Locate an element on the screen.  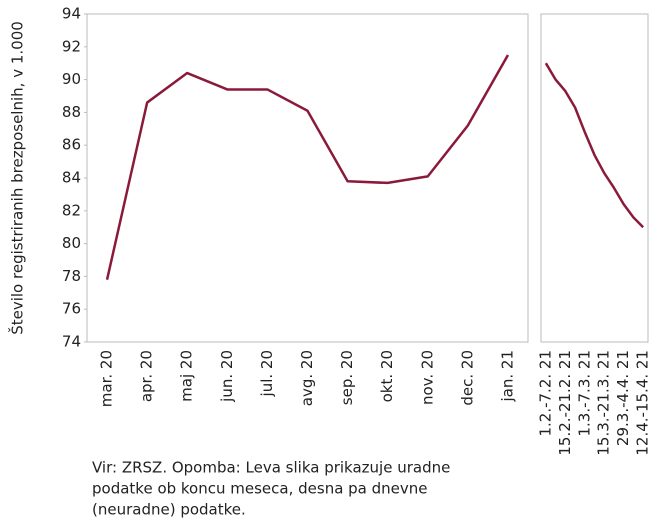
x-tick-label: nov. 20 is located at coordinates (427, 377).